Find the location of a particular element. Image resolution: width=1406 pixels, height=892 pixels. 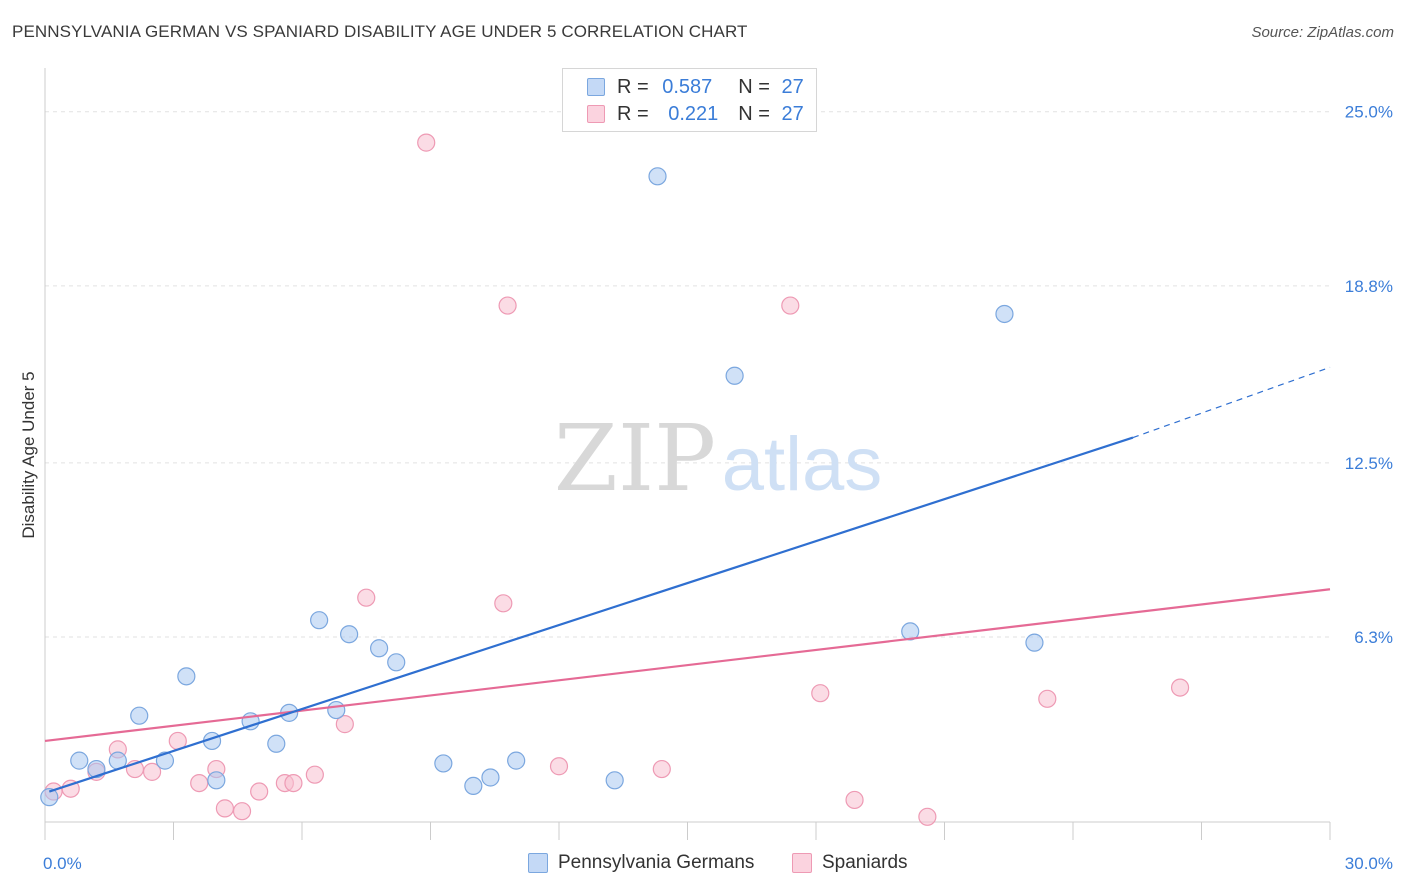

legend-r-value: 0.221 is located at coordinates (693, 113).